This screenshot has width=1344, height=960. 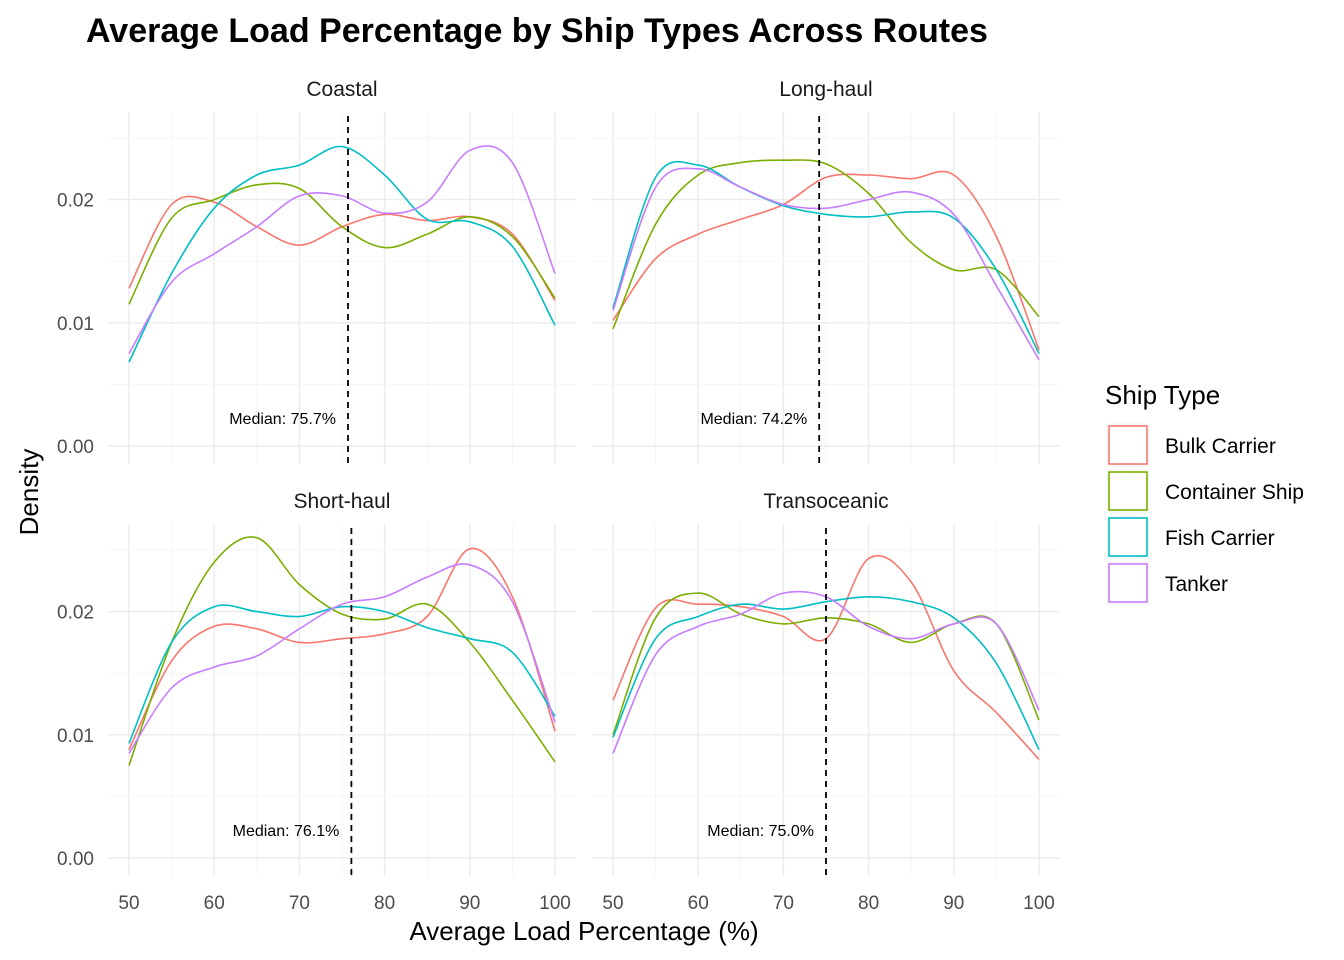 I want to click on legend-label: Tanker, so click(x=1196, y=584).